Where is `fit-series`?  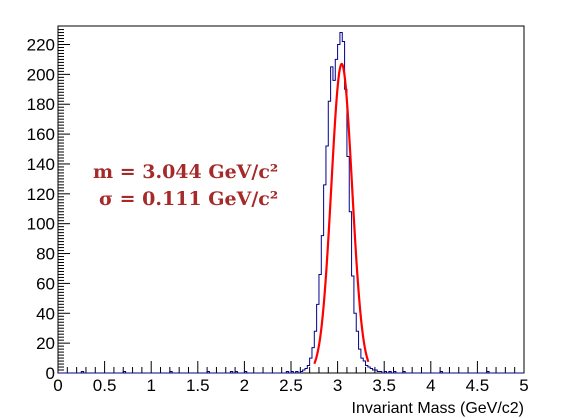 fit-series is located at coordinates (341, 213).